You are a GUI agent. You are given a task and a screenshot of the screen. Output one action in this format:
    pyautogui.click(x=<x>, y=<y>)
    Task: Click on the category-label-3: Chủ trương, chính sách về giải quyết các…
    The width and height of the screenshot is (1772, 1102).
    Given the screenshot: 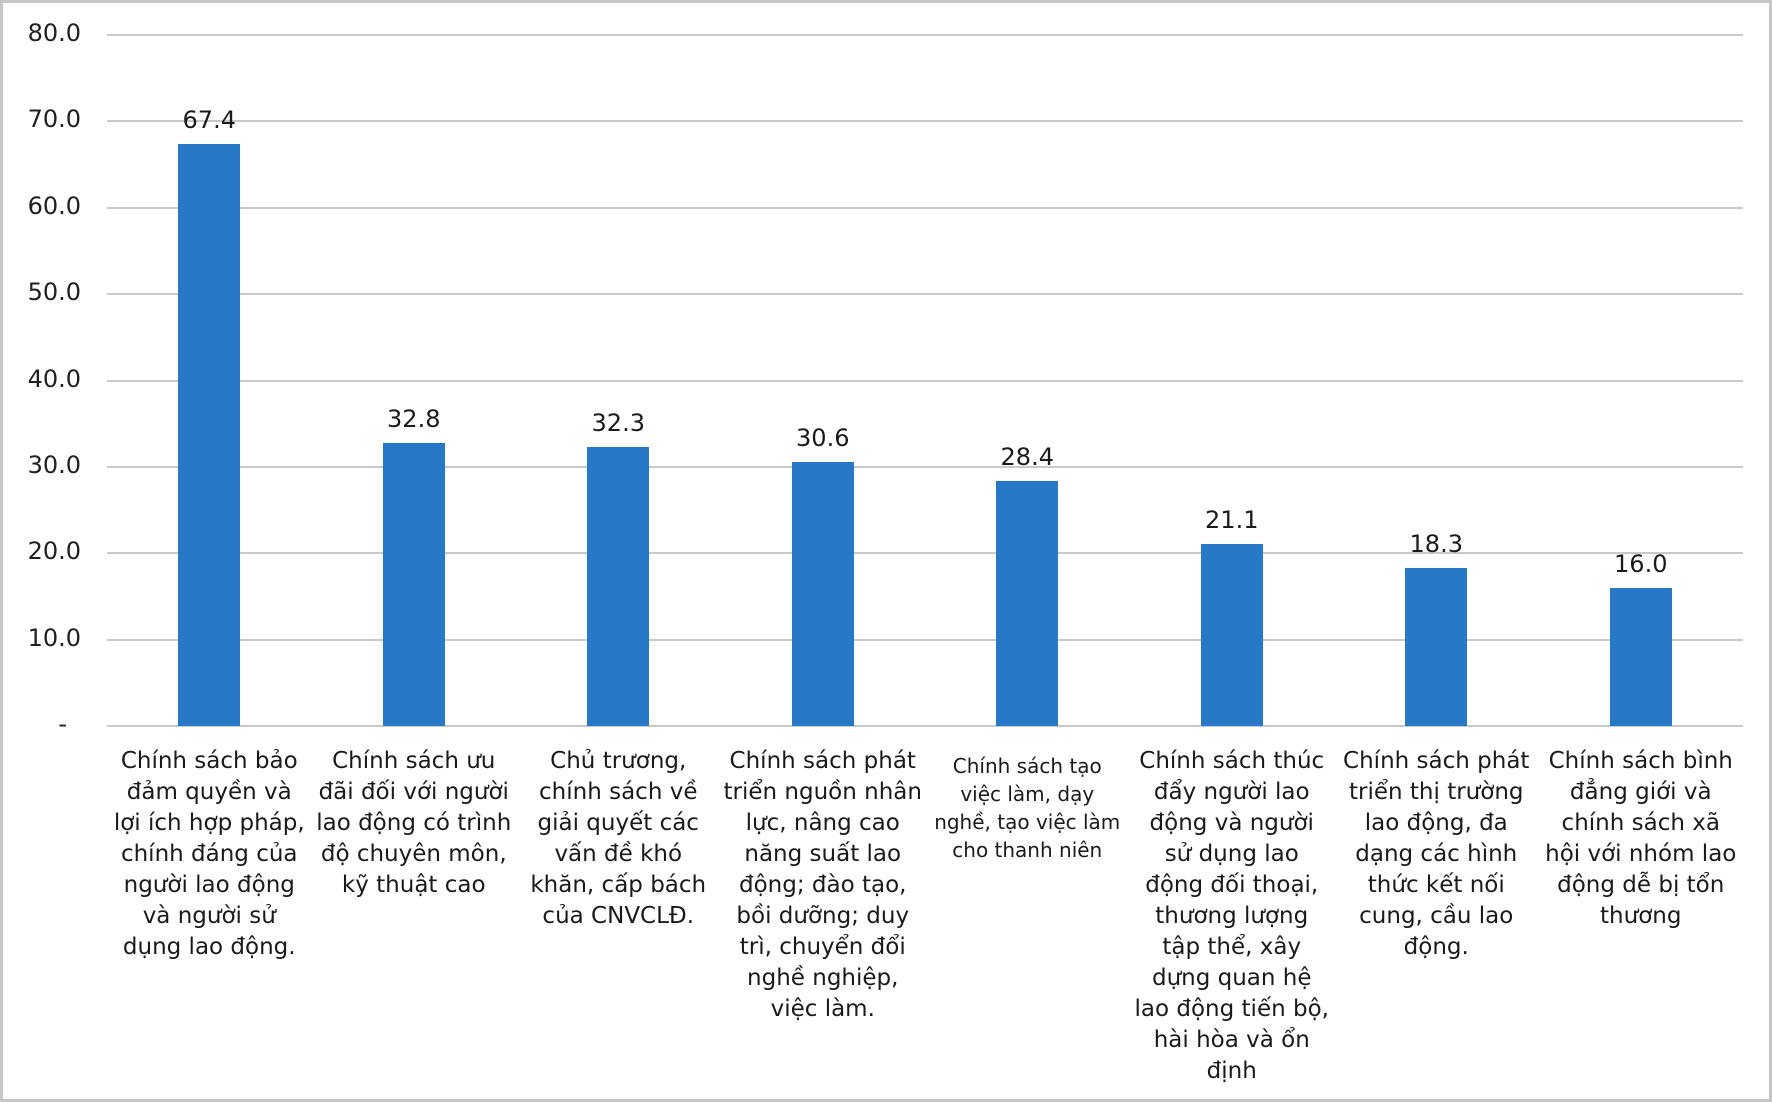 What is the action you would take?
    pyautogui.click(x=618, y=838)
    